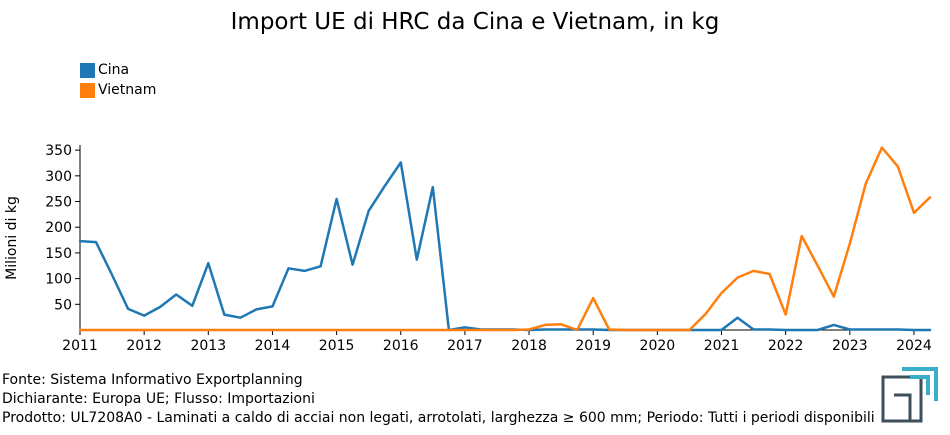 This screenshot has height=435, width=950. I want to click on y-tick-label-200: 200, so click(58, 228).